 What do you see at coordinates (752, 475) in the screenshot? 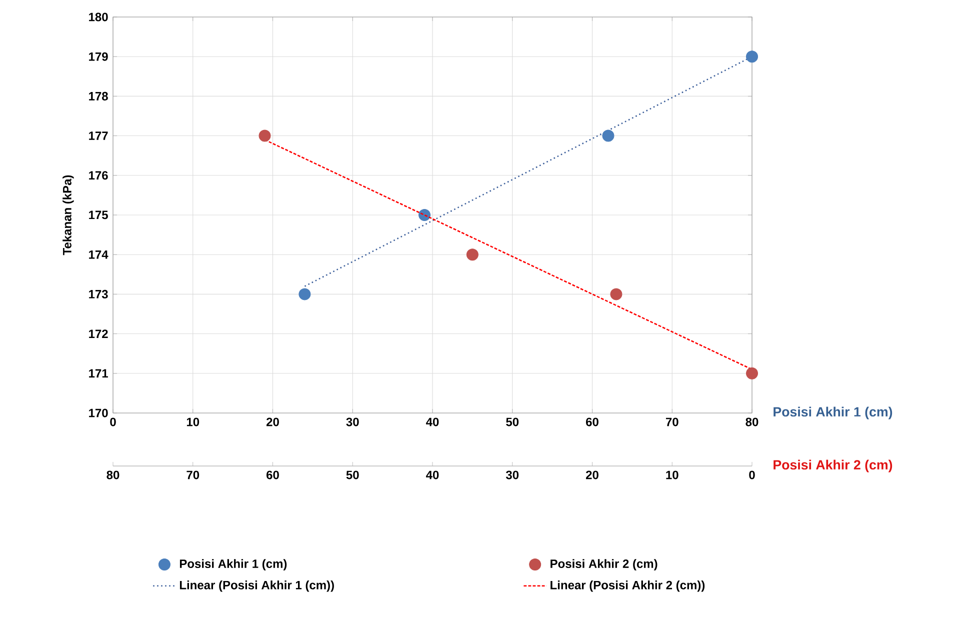
I see `x2-tick-label: 0` at bounding box center [752, 475].